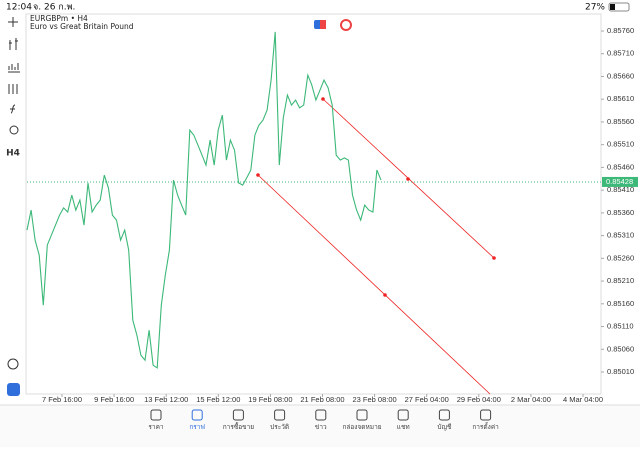 This screenshot has width=640, height=451. What do you see at coordinates (14, 130) in the screenshot?
I see `objects-tool` at bounding box center [14, 130].